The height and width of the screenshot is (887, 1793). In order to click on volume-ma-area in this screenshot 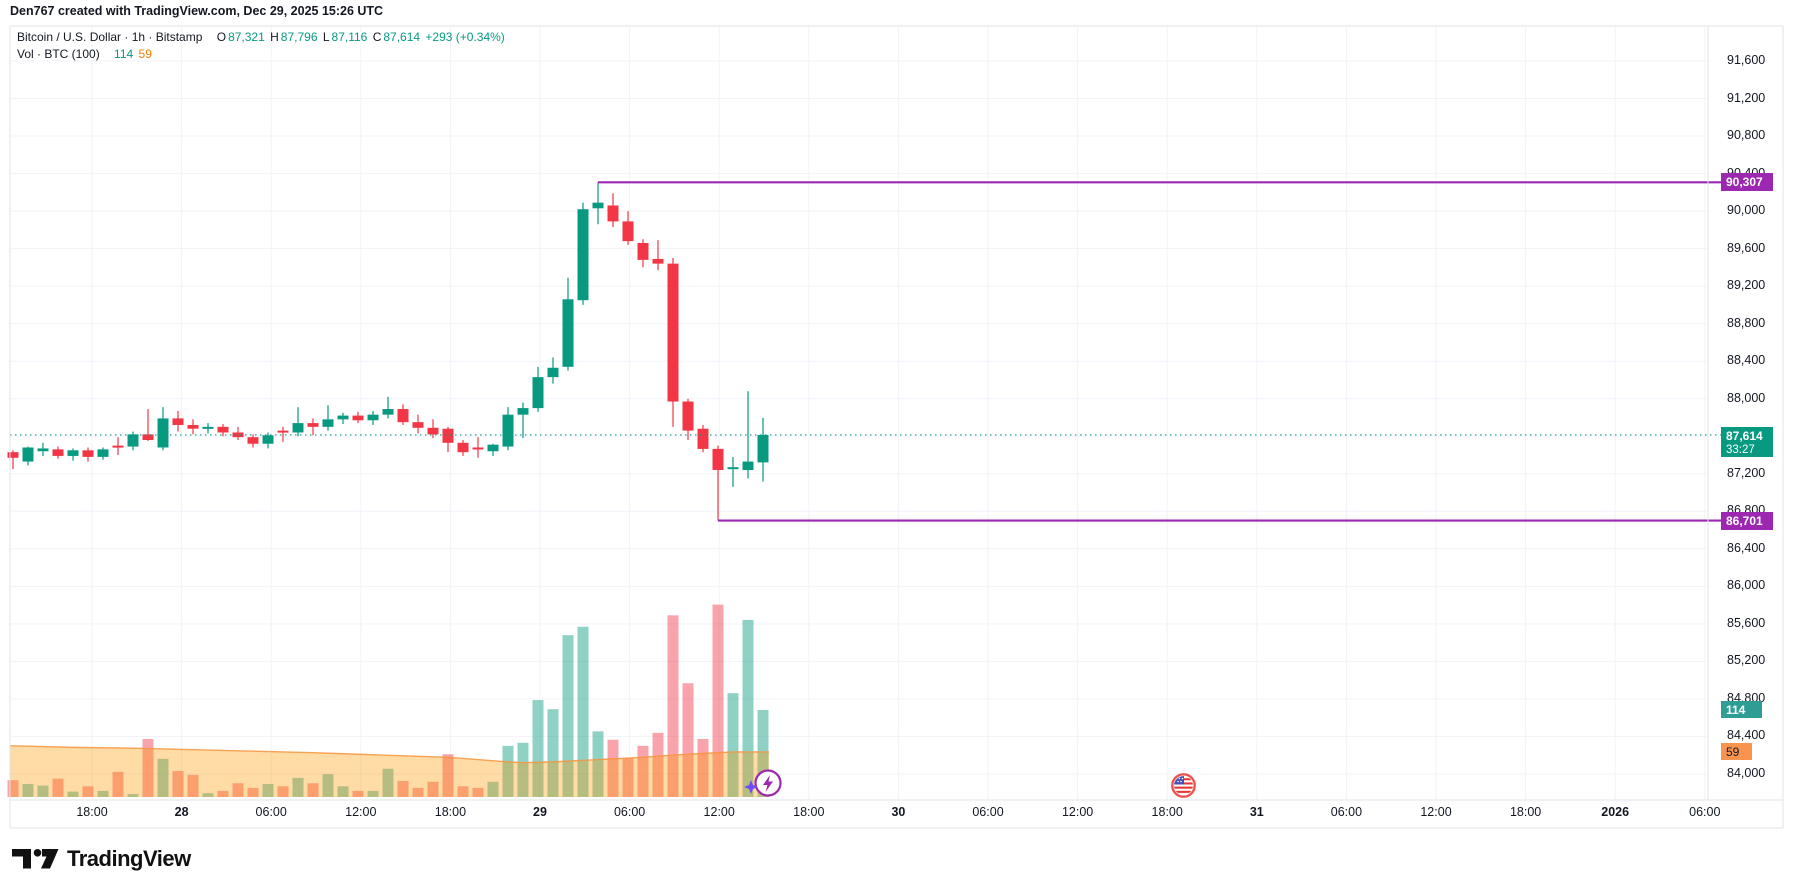, I will do `click(389, 771)`.